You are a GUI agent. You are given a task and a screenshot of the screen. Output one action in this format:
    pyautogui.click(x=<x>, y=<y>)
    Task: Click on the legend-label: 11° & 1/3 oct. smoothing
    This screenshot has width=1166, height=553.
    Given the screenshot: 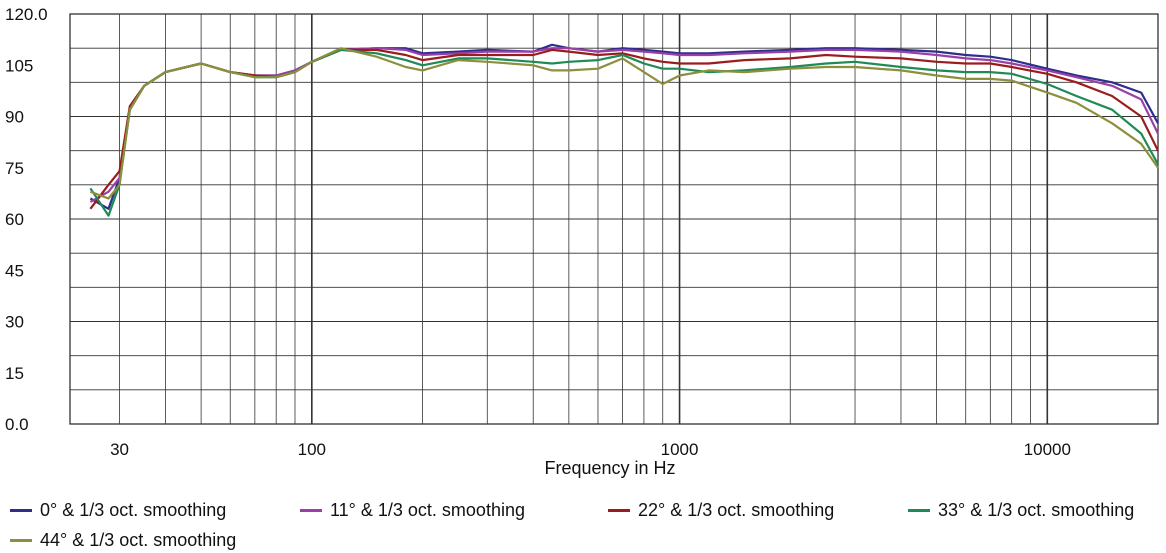 What is the action you would take?
    pyautogui.click(x=427, y=509)
    